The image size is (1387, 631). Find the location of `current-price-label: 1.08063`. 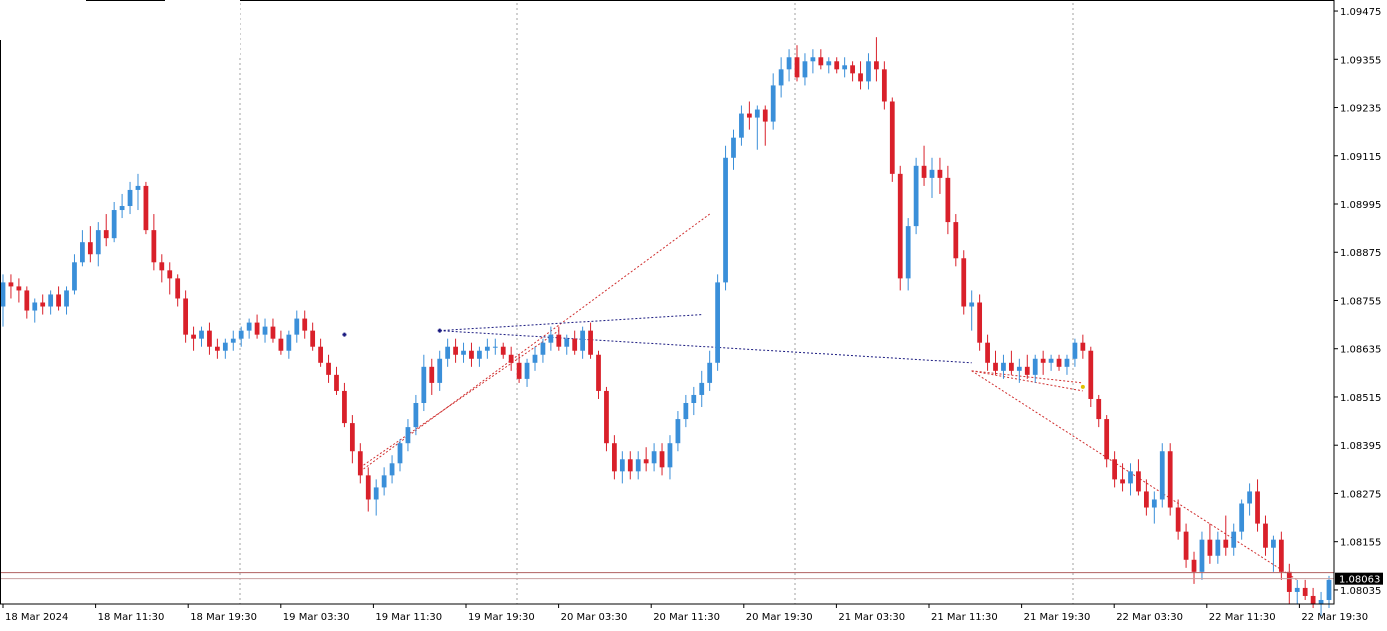

current-price-label: 1.08063 is located at coordinates (1359, 580).